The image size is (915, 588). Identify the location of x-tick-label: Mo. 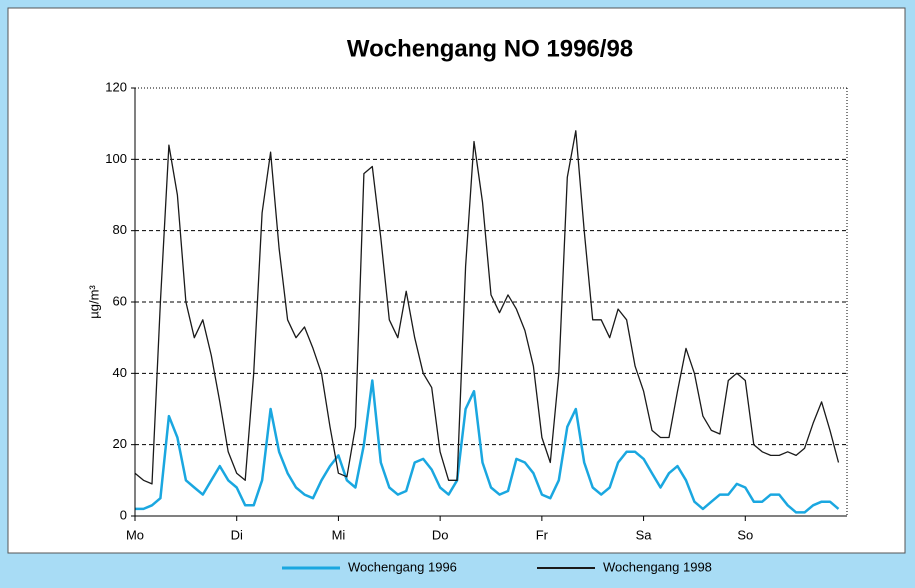
(135, 534).